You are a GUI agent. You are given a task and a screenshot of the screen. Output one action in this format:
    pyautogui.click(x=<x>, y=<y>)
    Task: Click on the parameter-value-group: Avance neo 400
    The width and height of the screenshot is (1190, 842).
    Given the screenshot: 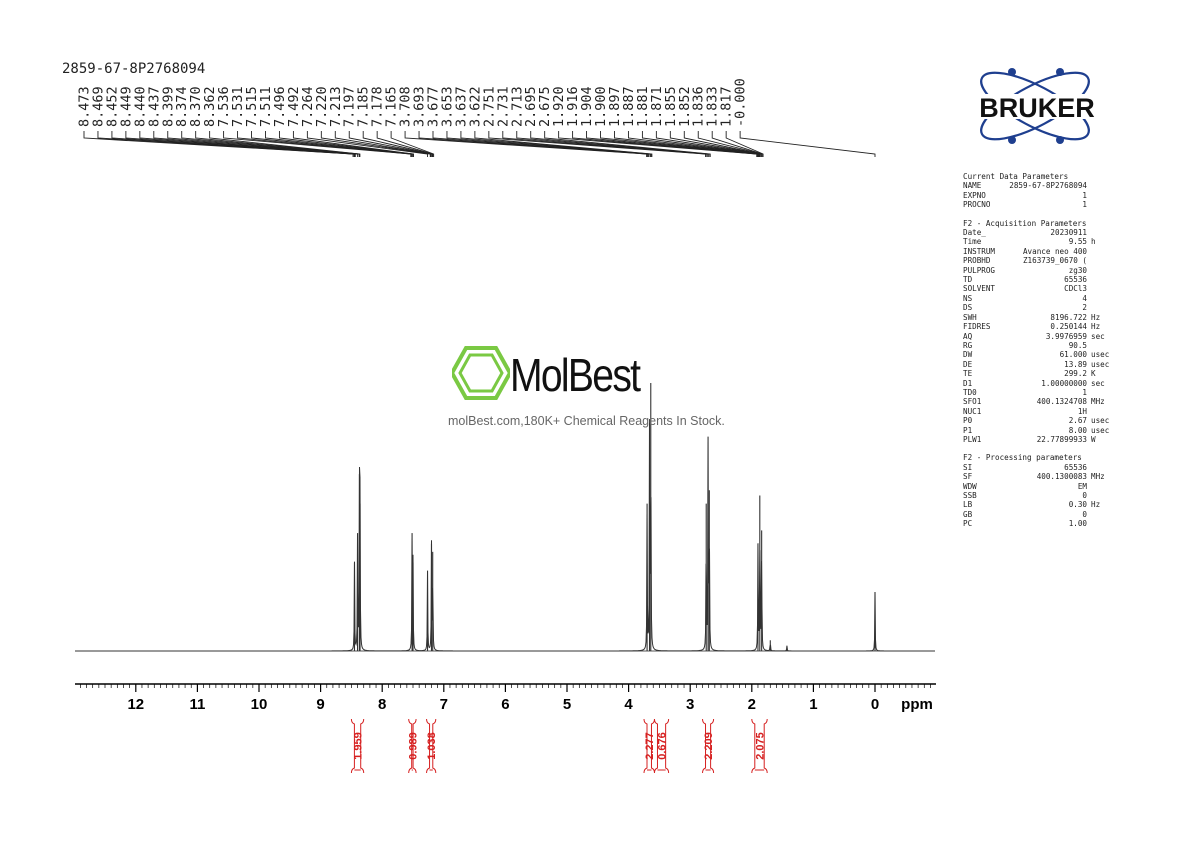 What is the action you would take?
    pyautogui.click(x=1072, y=251)
    